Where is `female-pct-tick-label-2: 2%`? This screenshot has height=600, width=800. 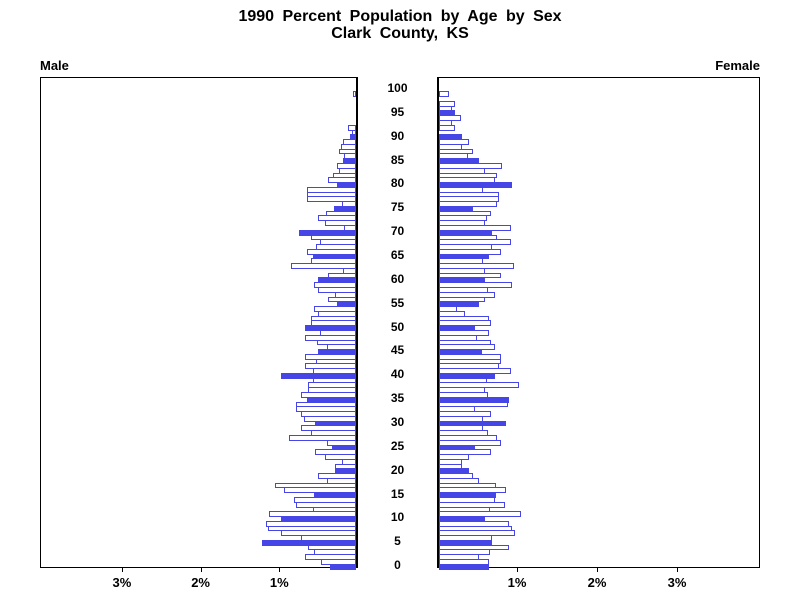
female-pct-tick-label-2: 2% is located at coordinates (597, 582).